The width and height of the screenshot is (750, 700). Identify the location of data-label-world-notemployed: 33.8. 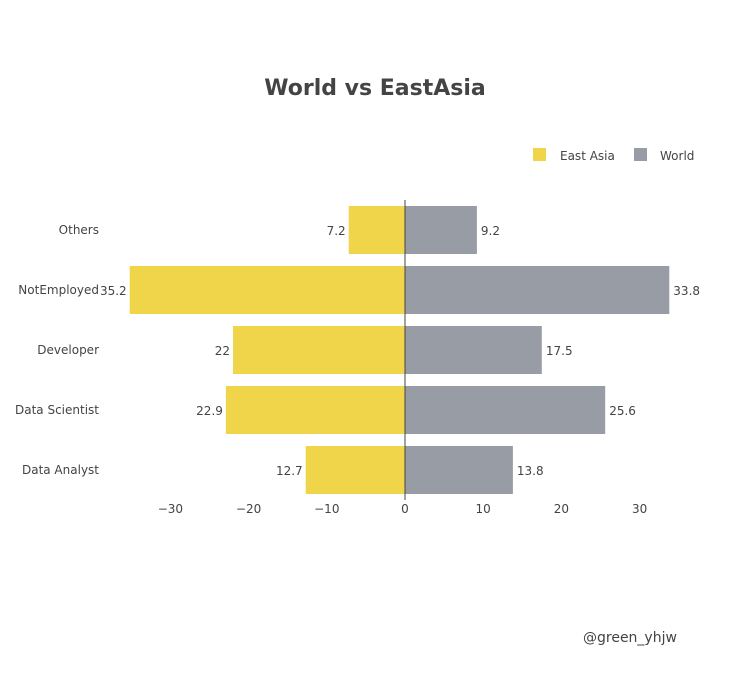
(686, 291).